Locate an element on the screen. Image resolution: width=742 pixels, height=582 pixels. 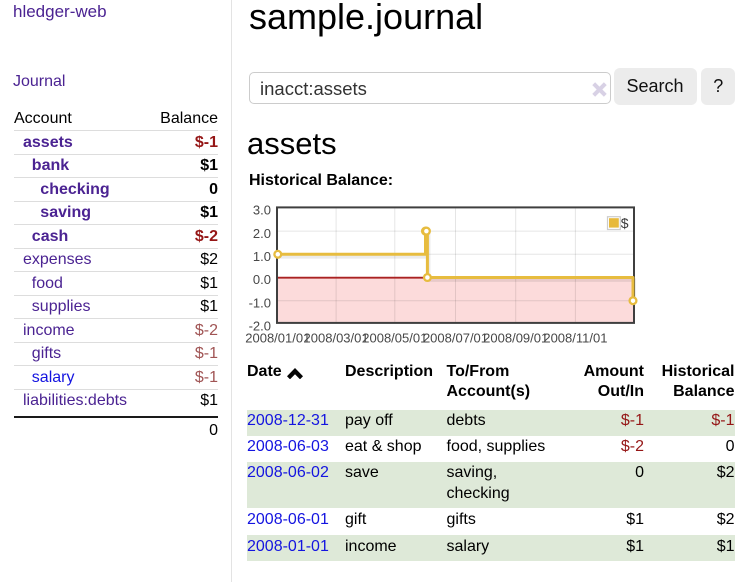
svg-text: 2008/09/01 is located at coordinates (515, 338).